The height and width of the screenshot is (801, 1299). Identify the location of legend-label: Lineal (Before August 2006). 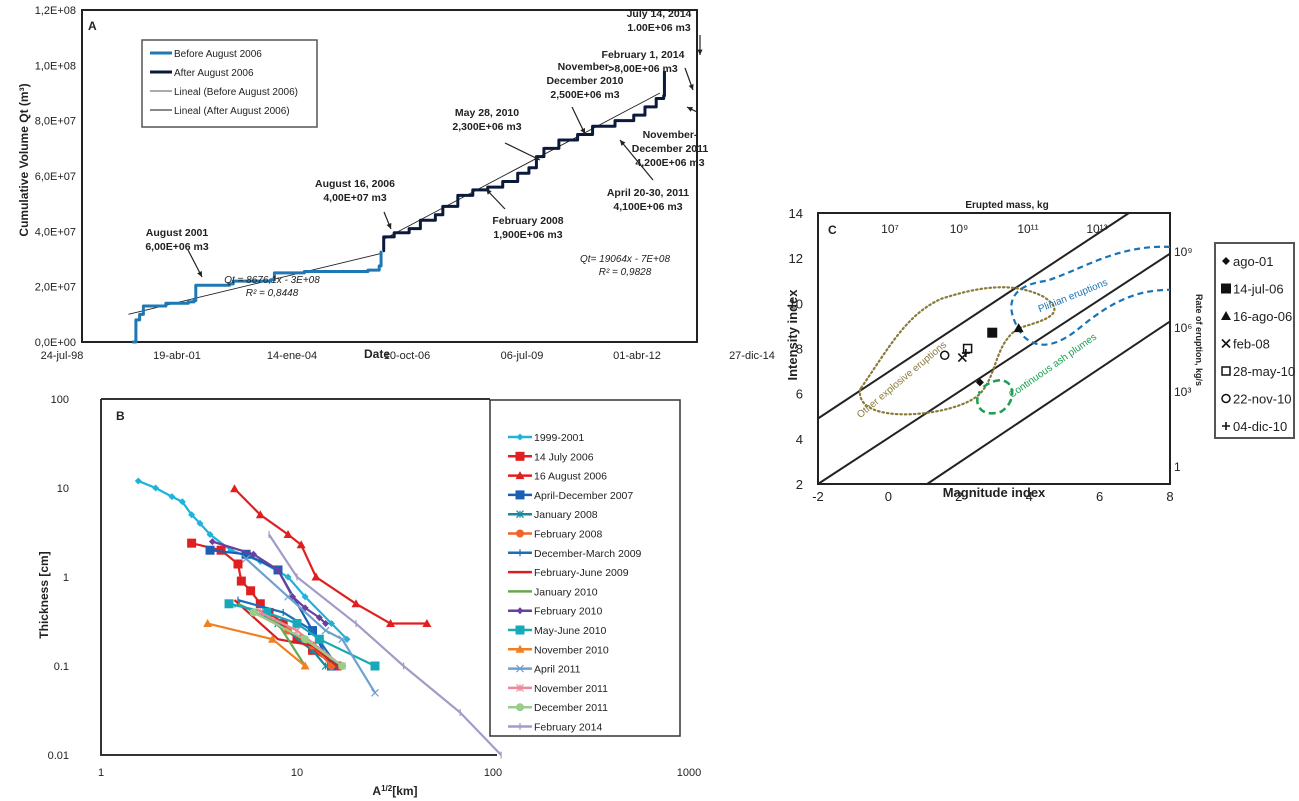
(236, 92).